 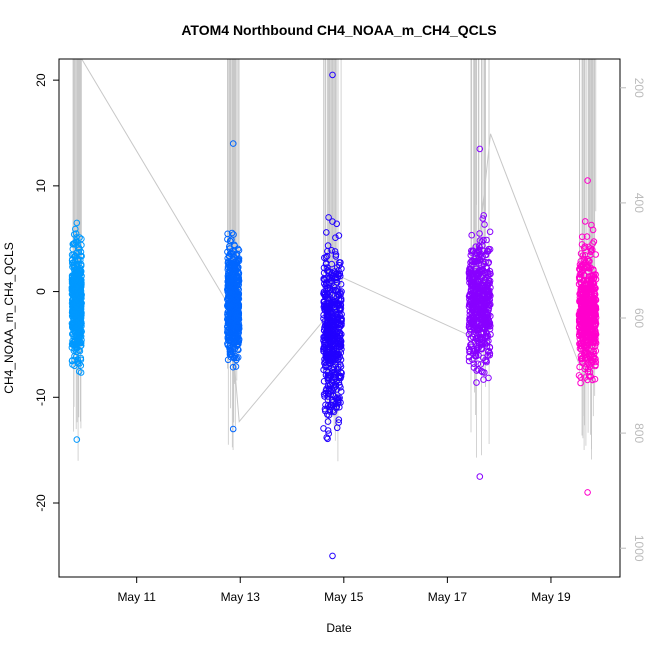 I want to click on y-tick-label: -10, so click(x=41, y=397).